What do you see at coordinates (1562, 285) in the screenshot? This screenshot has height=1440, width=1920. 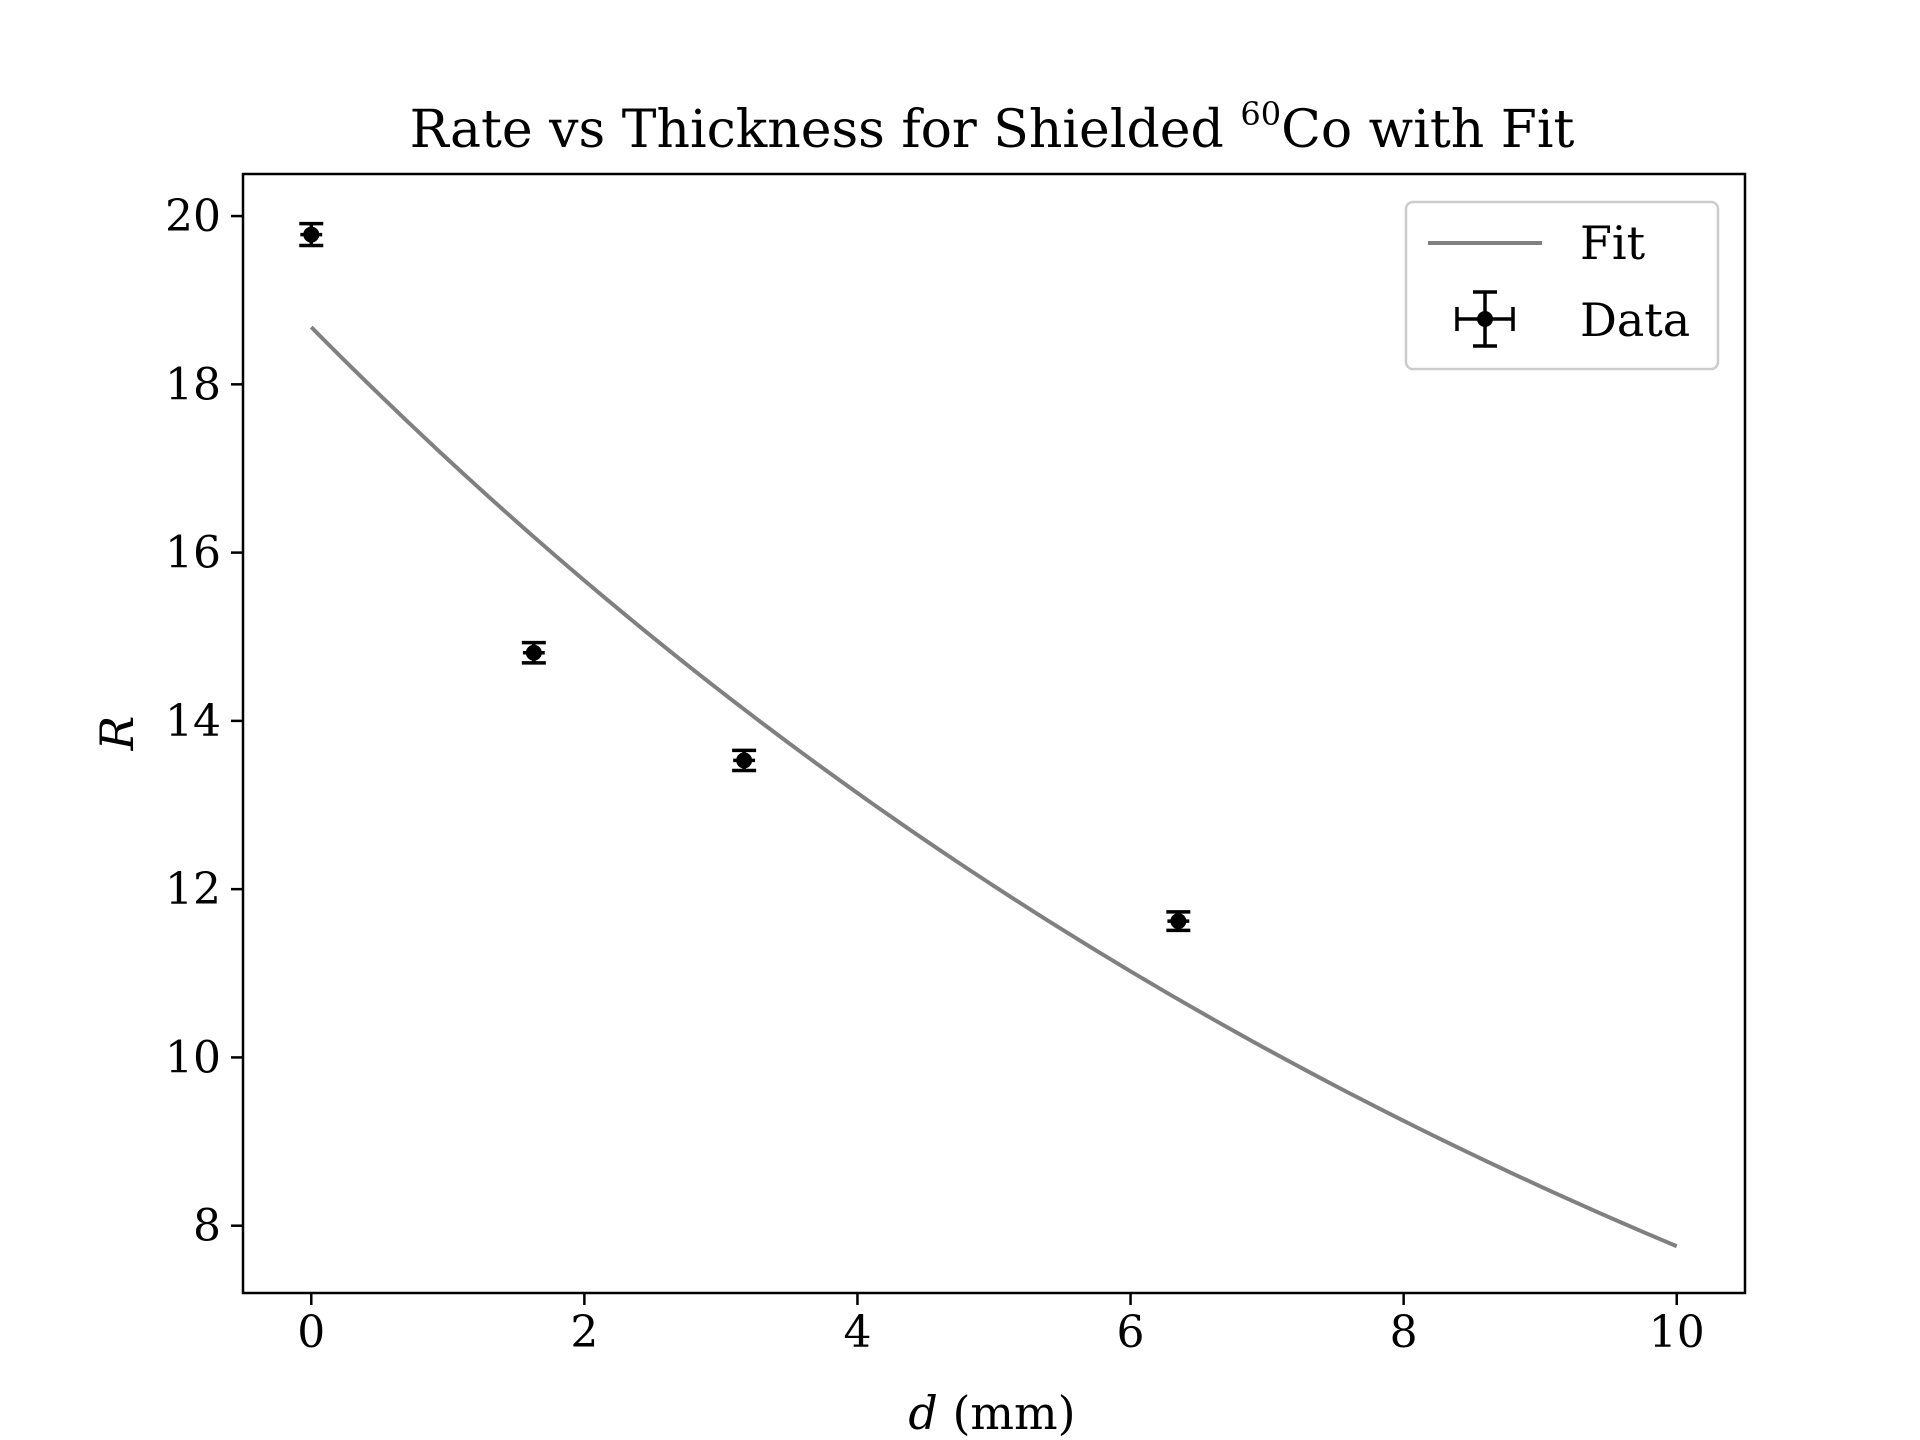 I see `legend: Fit Data` at bounding box center [1562, 285].